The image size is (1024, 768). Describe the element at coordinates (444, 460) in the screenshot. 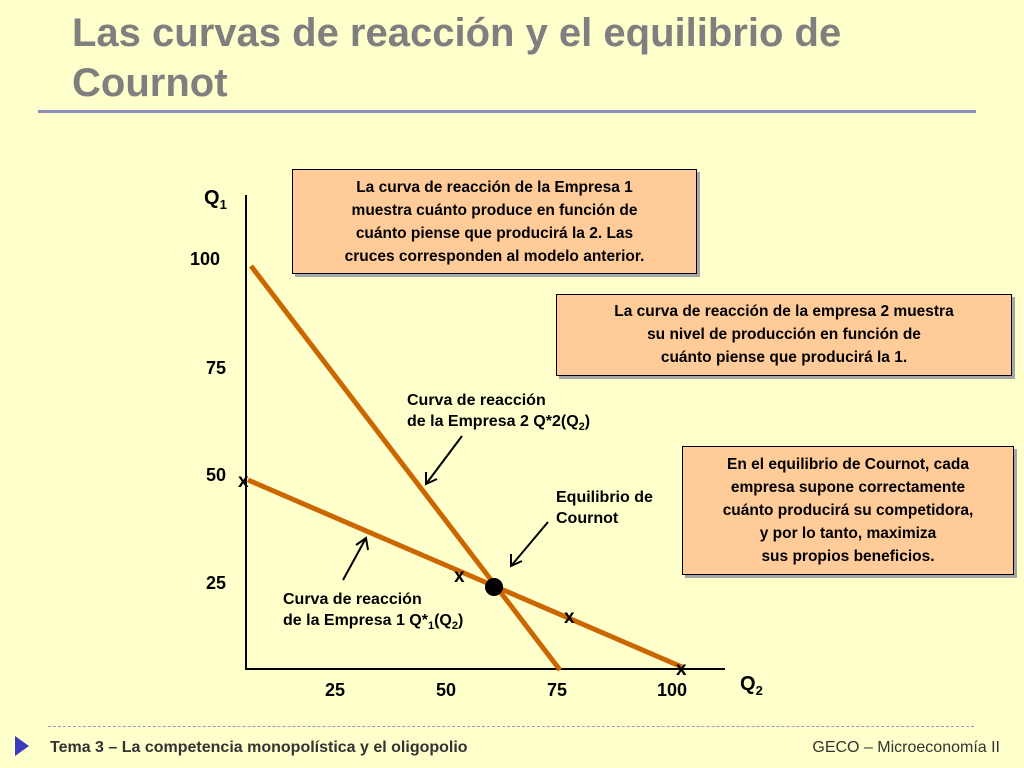

I see `curve2-pointer-arrow` at that location.